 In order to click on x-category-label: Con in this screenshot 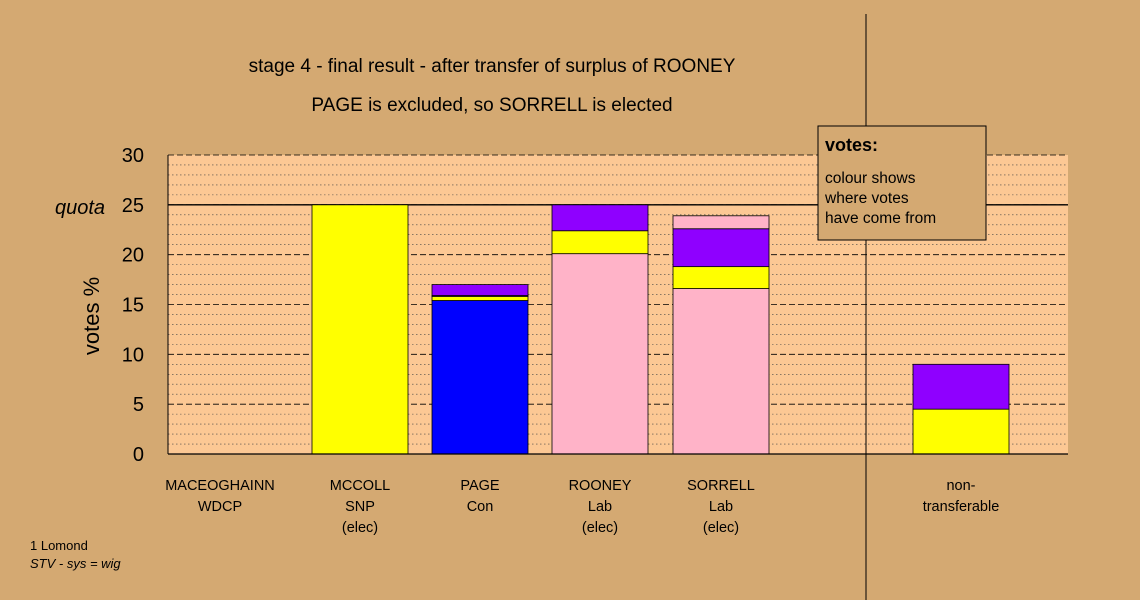, I will do `click(480, 507)`.